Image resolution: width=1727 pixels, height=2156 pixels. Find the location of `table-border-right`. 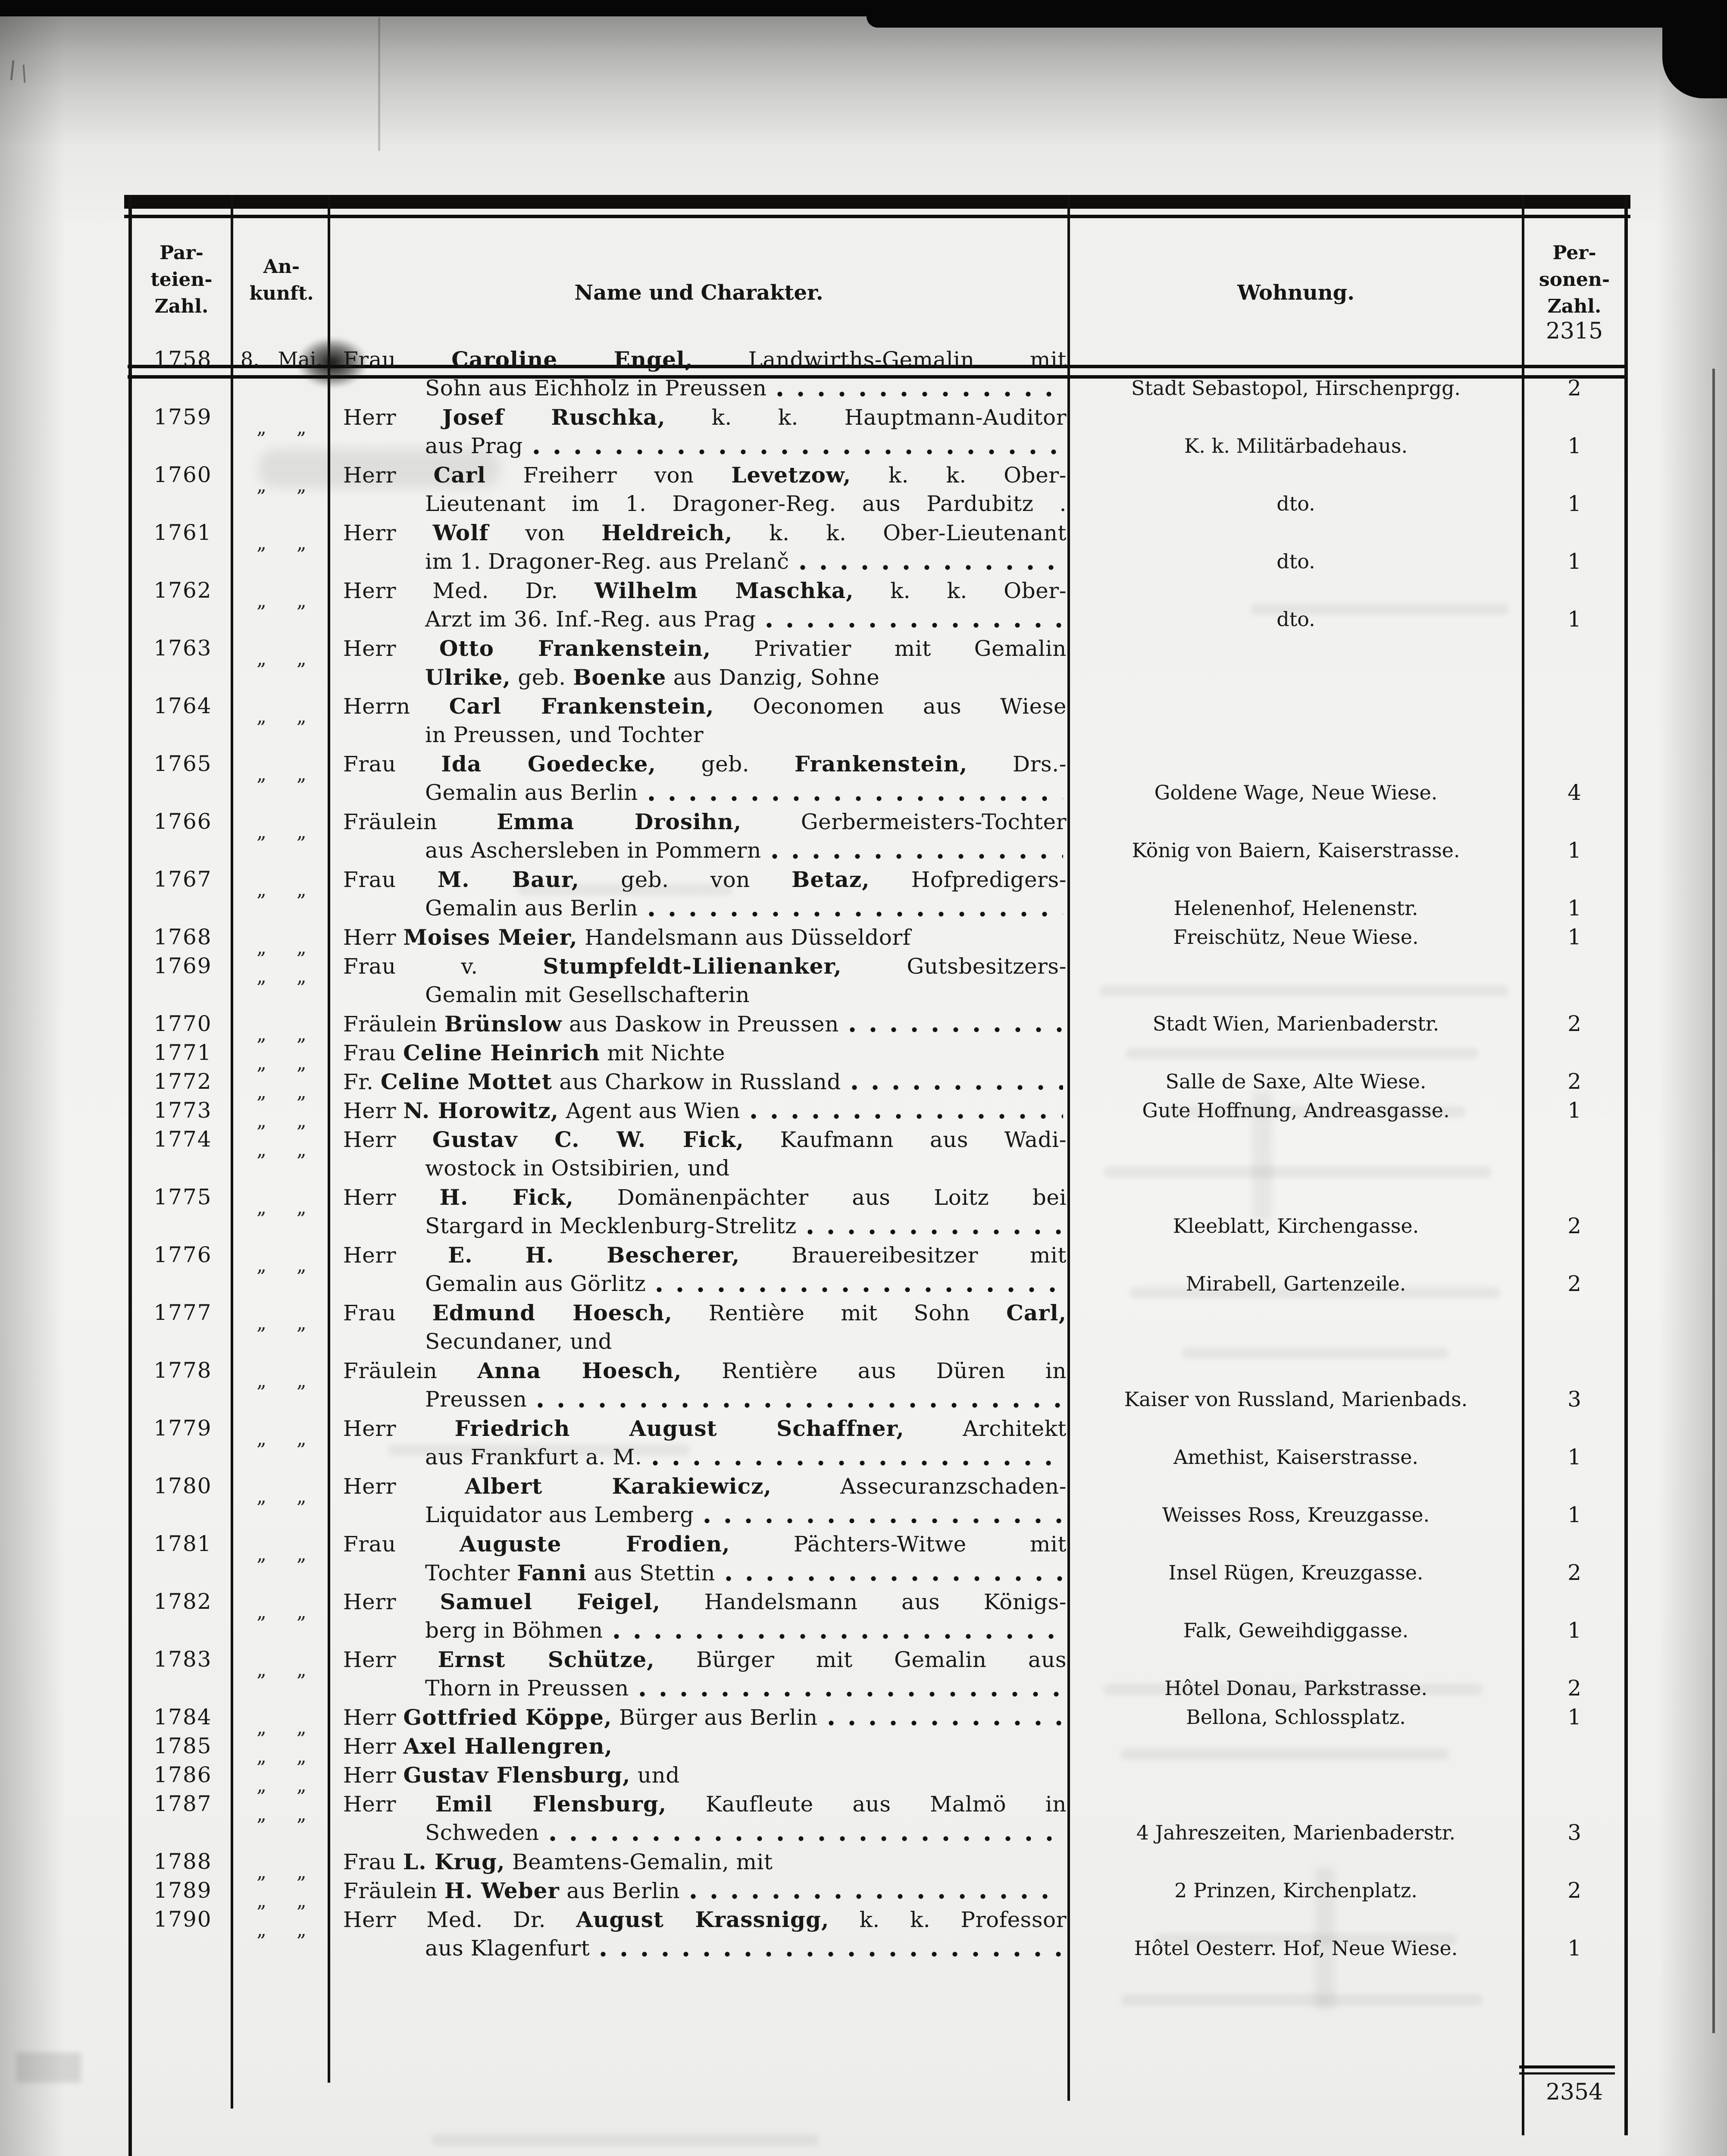

table-border-right is located at coordinates (1626, 1165).